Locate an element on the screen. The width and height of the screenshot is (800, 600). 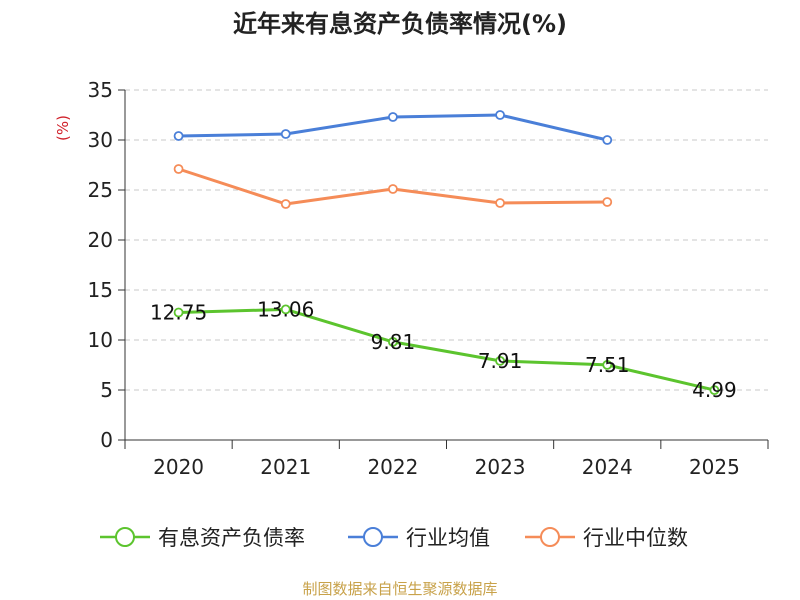
x-tick-label: 2023 is located at coordinates (500, 467).